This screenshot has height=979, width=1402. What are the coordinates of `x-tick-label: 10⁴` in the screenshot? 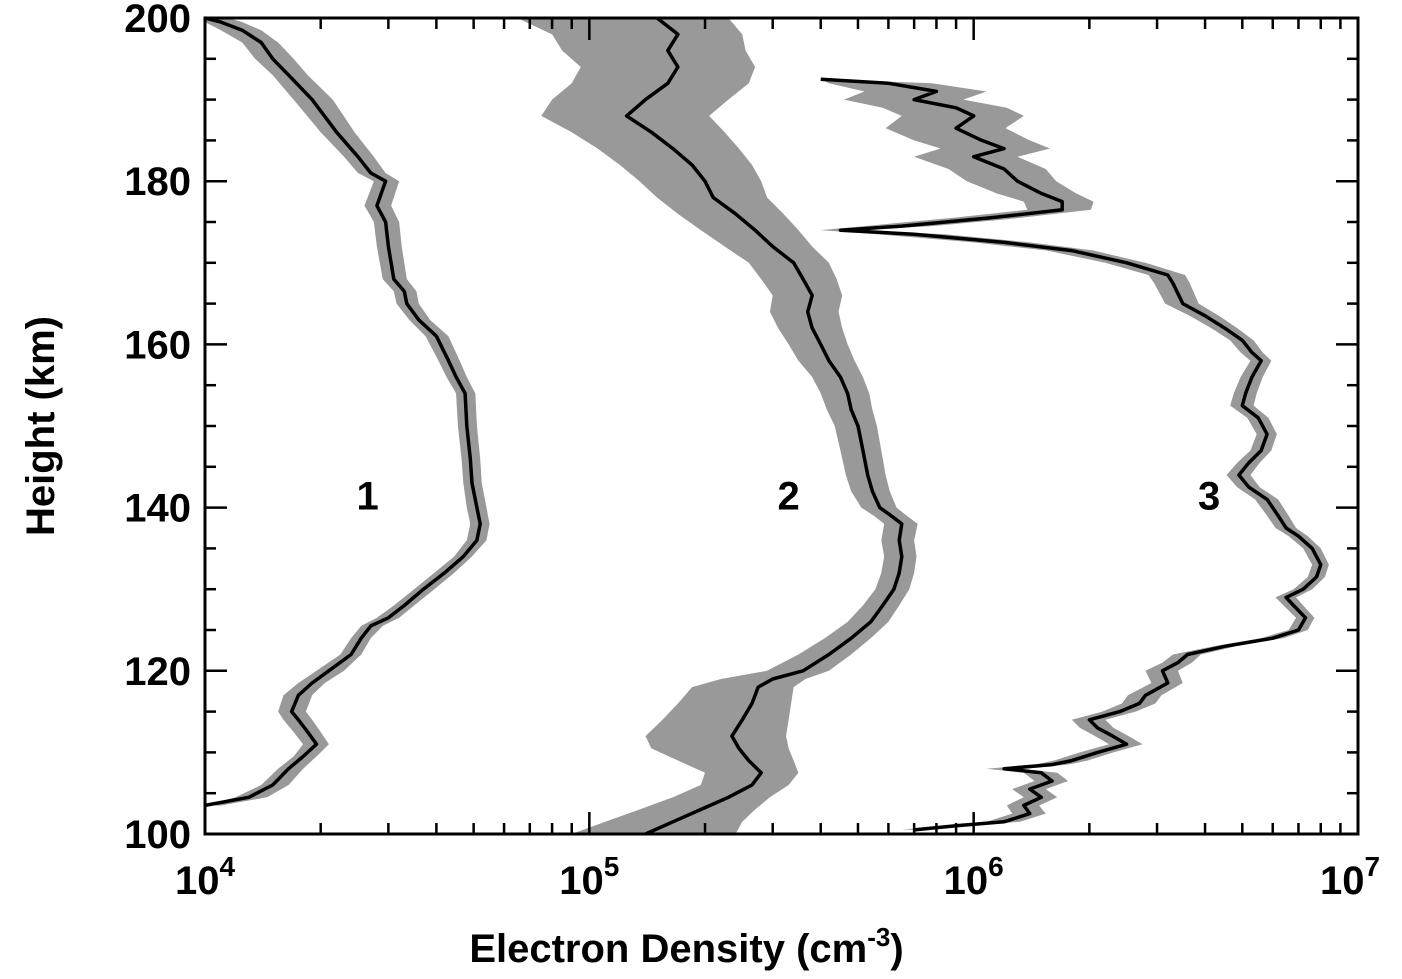 It's located at (205, 877).